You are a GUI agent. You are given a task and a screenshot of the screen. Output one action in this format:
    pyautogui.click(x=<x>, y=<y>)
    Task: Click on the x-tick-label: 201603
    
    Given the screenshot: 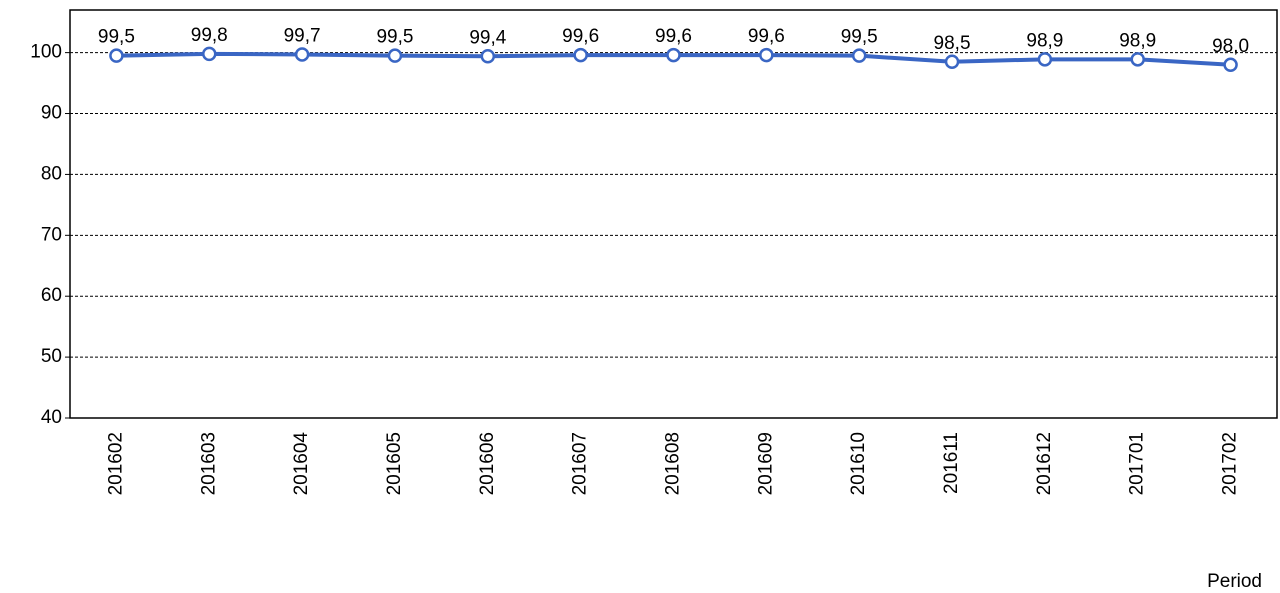 What is the action you would take?
    pyautogui.click(x=208, y=463)
    